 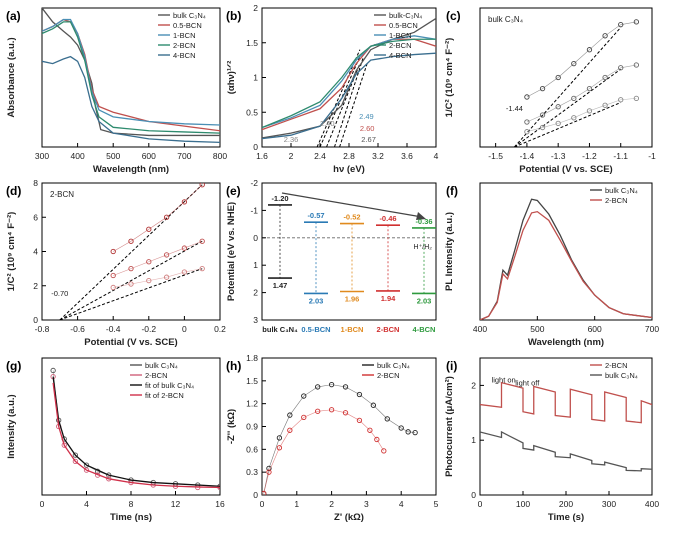 I want to click on vb-value-label: 1.96, so click(x=352, y=299).